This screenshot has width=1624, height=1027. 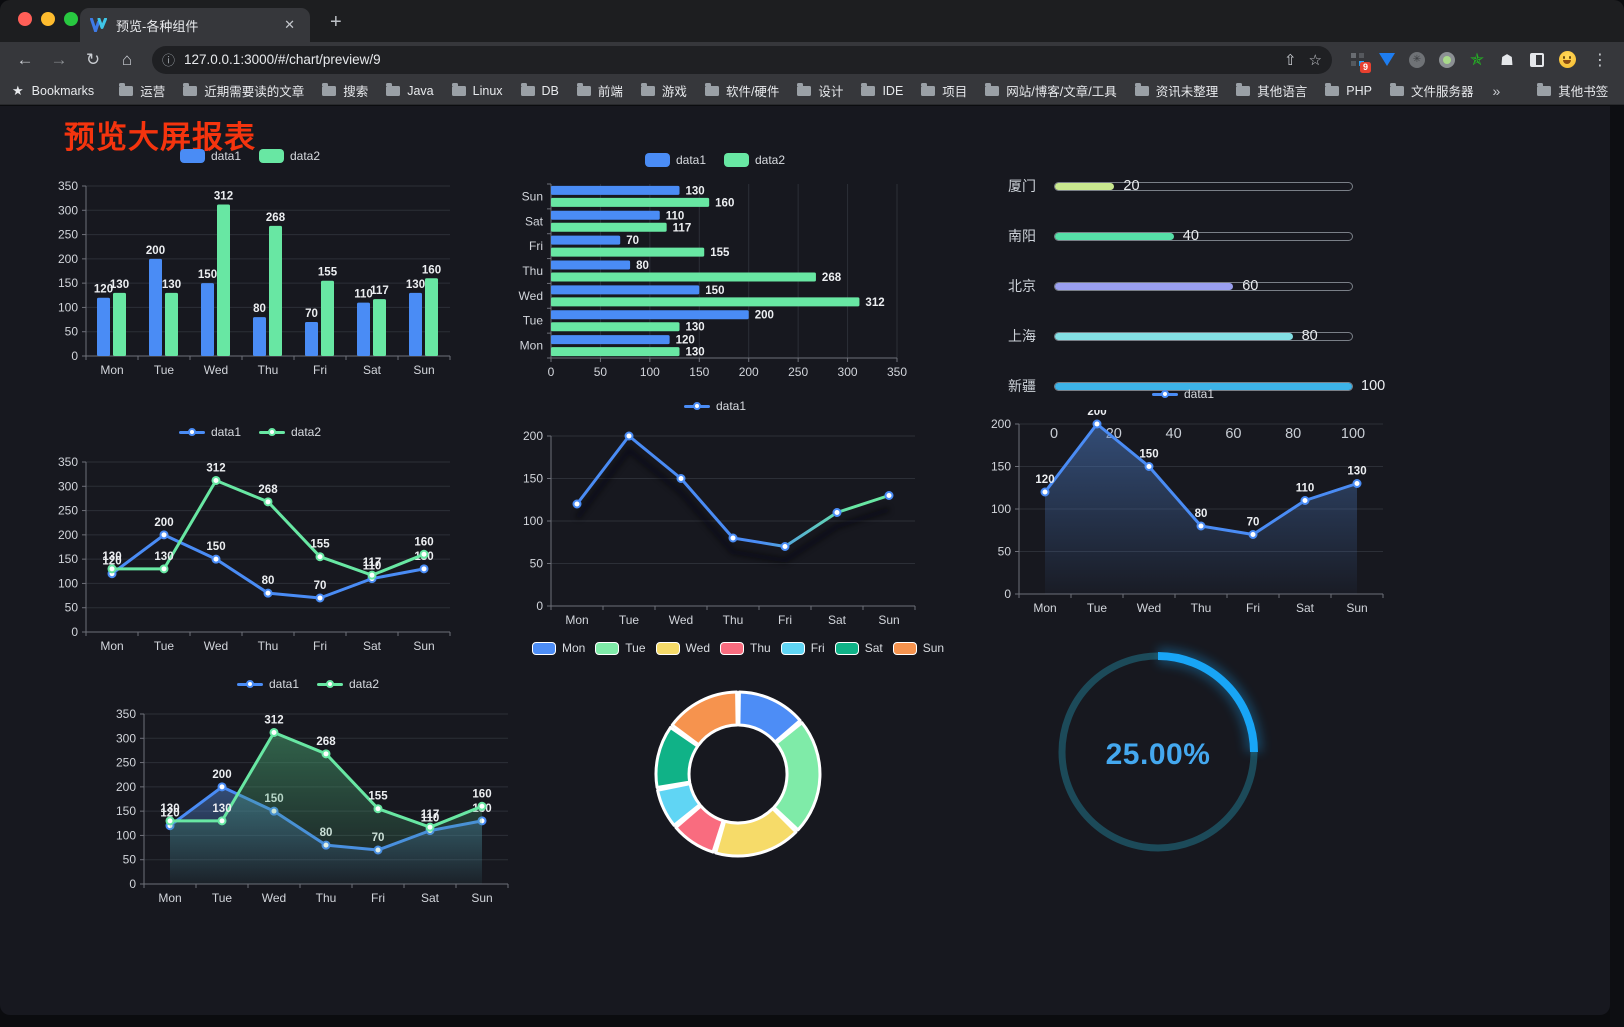 What do you see at coordinates (1617, 566) in the screenshot?
I see `page-scrollbar` at bounding box center [1617, 566].